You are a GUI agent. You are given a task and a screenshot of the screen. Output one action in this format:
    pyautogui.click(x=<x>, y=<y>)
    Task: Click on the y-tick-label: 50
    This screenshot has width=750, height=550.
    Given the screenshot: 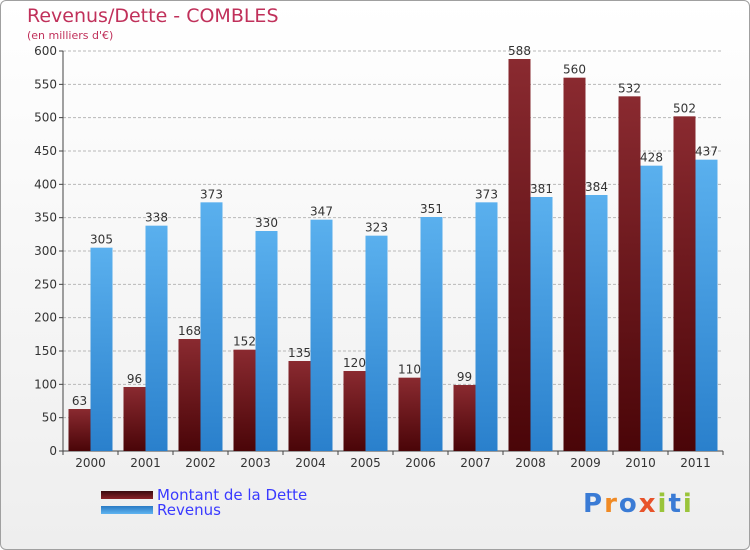 What is the action you would take?
    pyautogui.click(x=49, y=418)
    